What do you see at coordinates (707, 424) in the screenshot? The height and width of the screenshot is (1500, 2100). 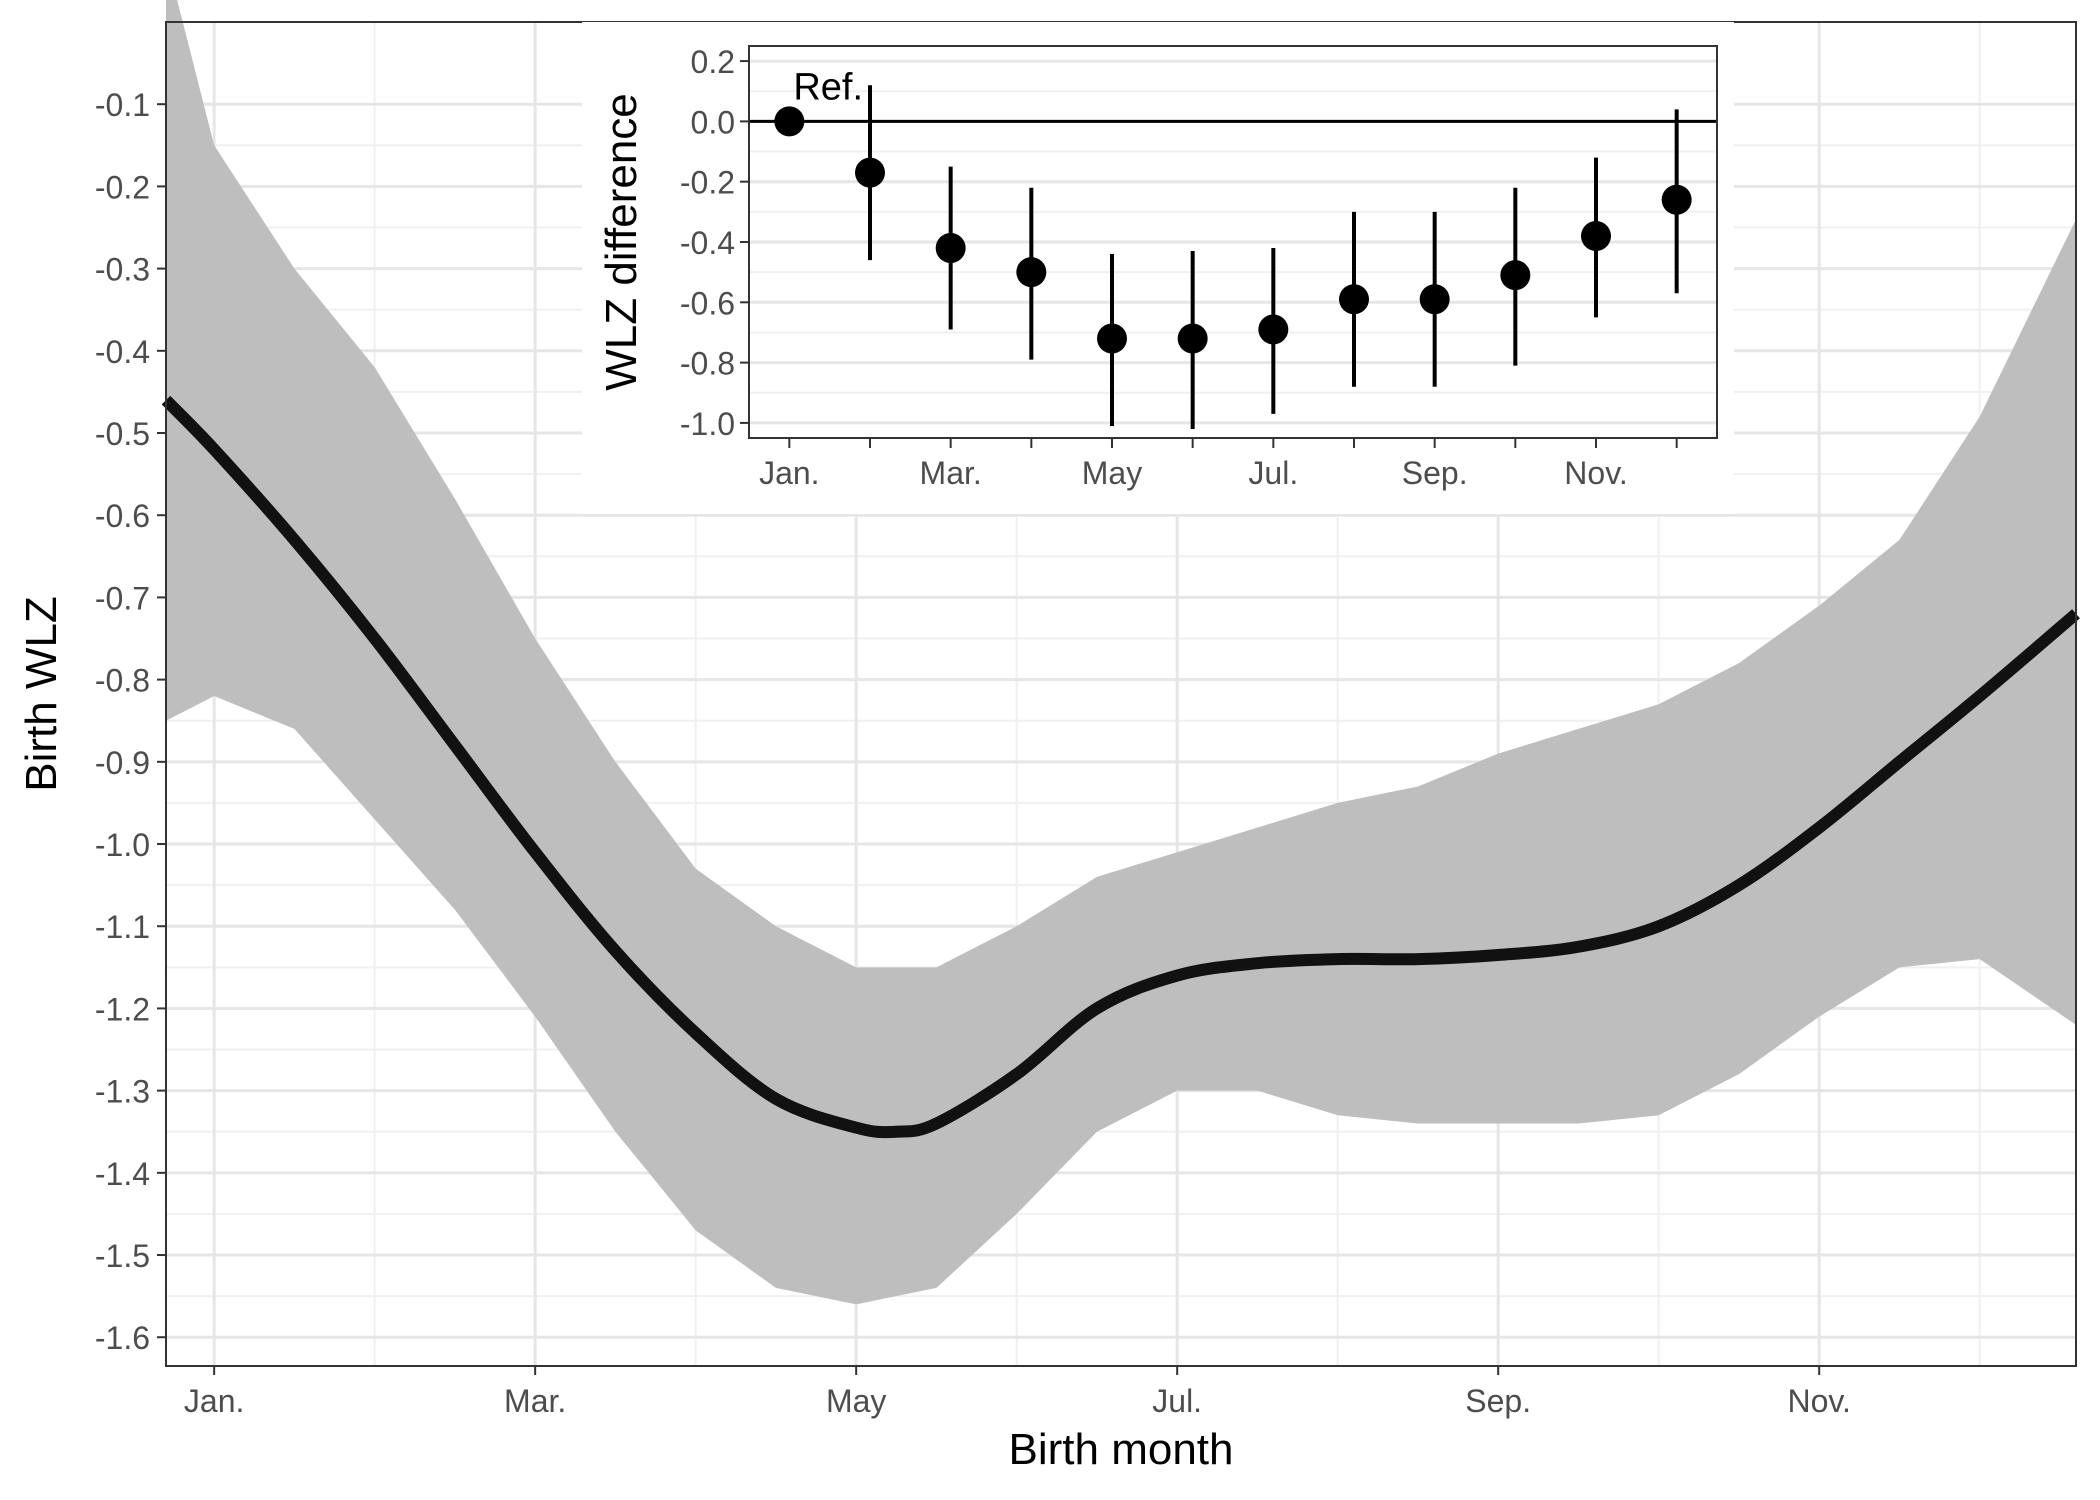 I see `inset-y-tick-label: -1.0` at bounding box center [707, 424].